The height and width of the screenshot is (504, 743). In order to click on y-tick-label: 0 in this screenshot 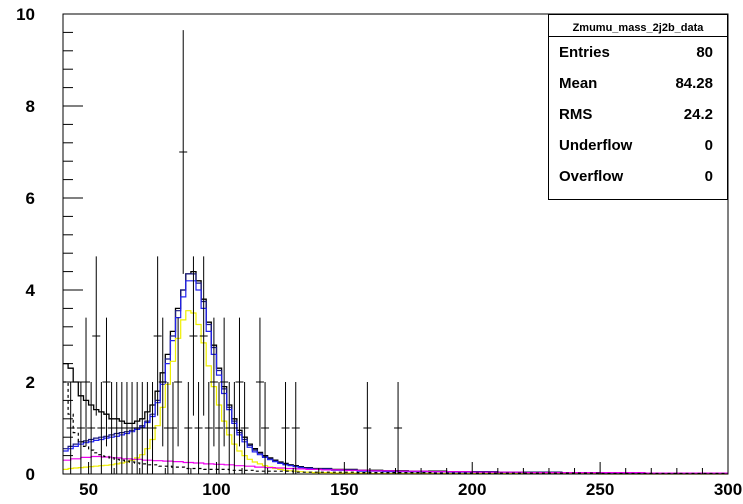, I will do `click(30, 474)`.